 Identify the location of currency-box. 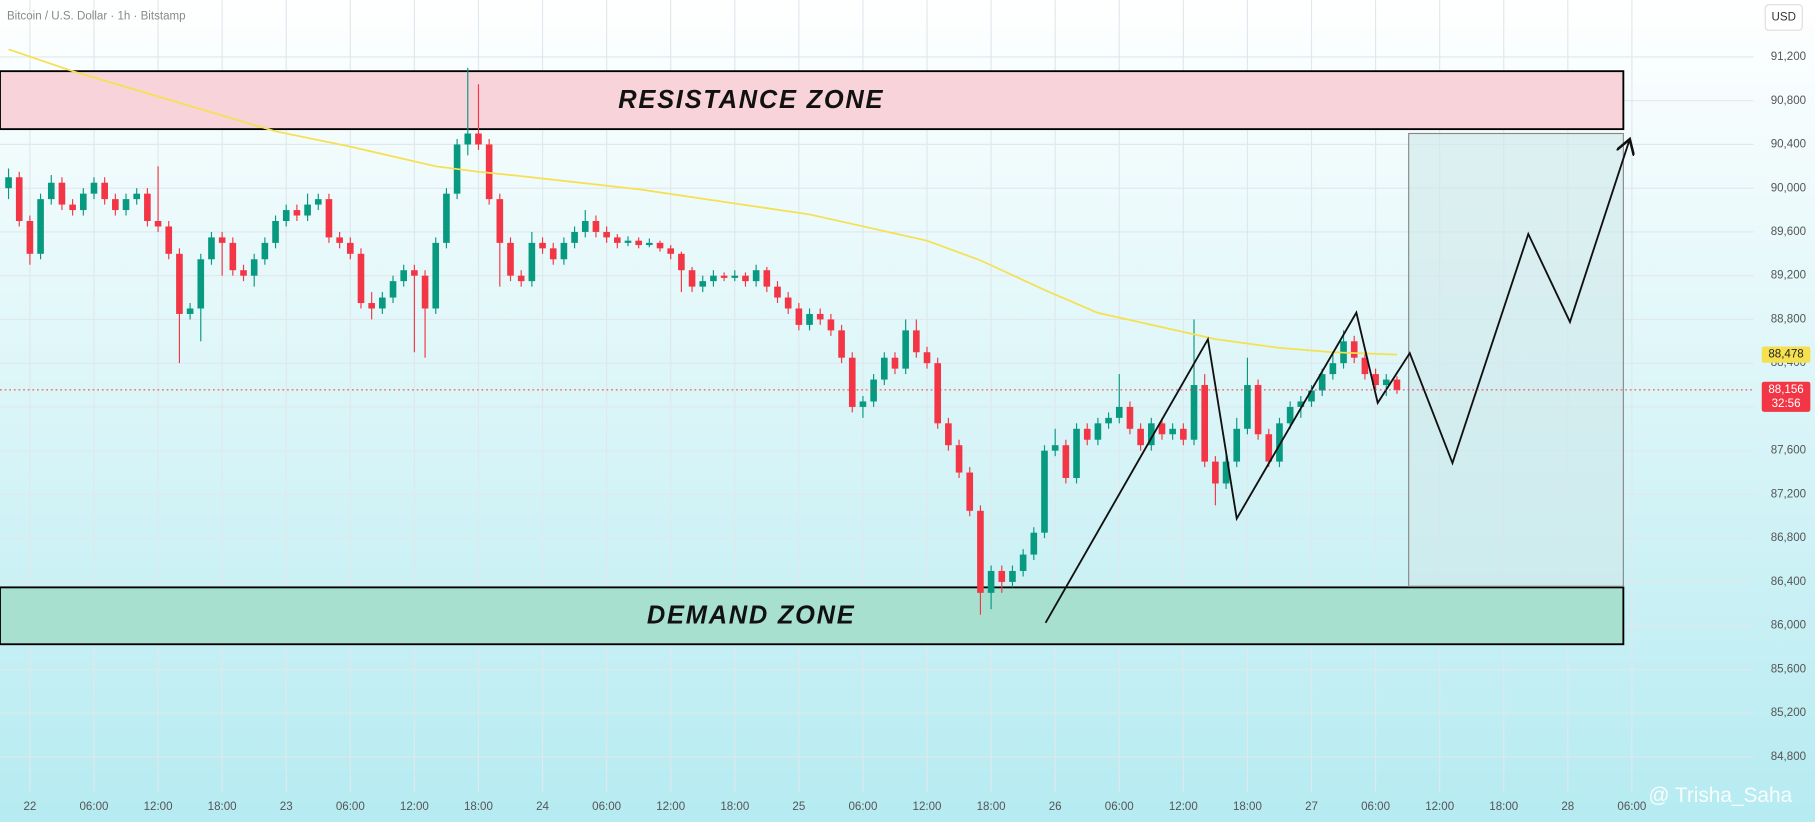
(1783, 17).